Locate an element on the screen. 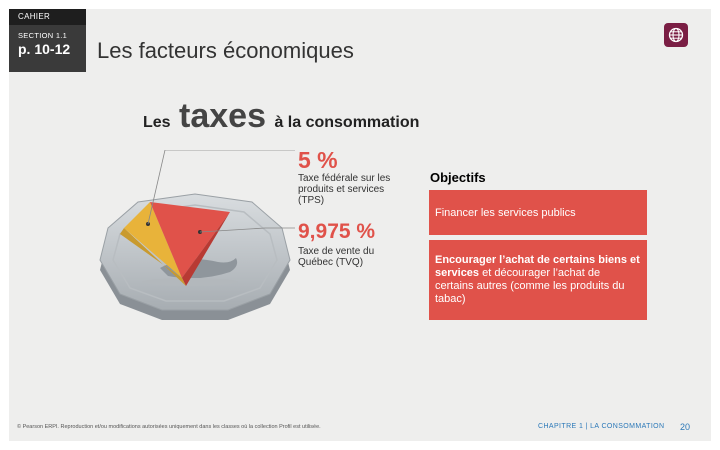 The height and width of the screenshot is (450, 720). headline-suffix: à la consommation is located at coordinates (347, 122).